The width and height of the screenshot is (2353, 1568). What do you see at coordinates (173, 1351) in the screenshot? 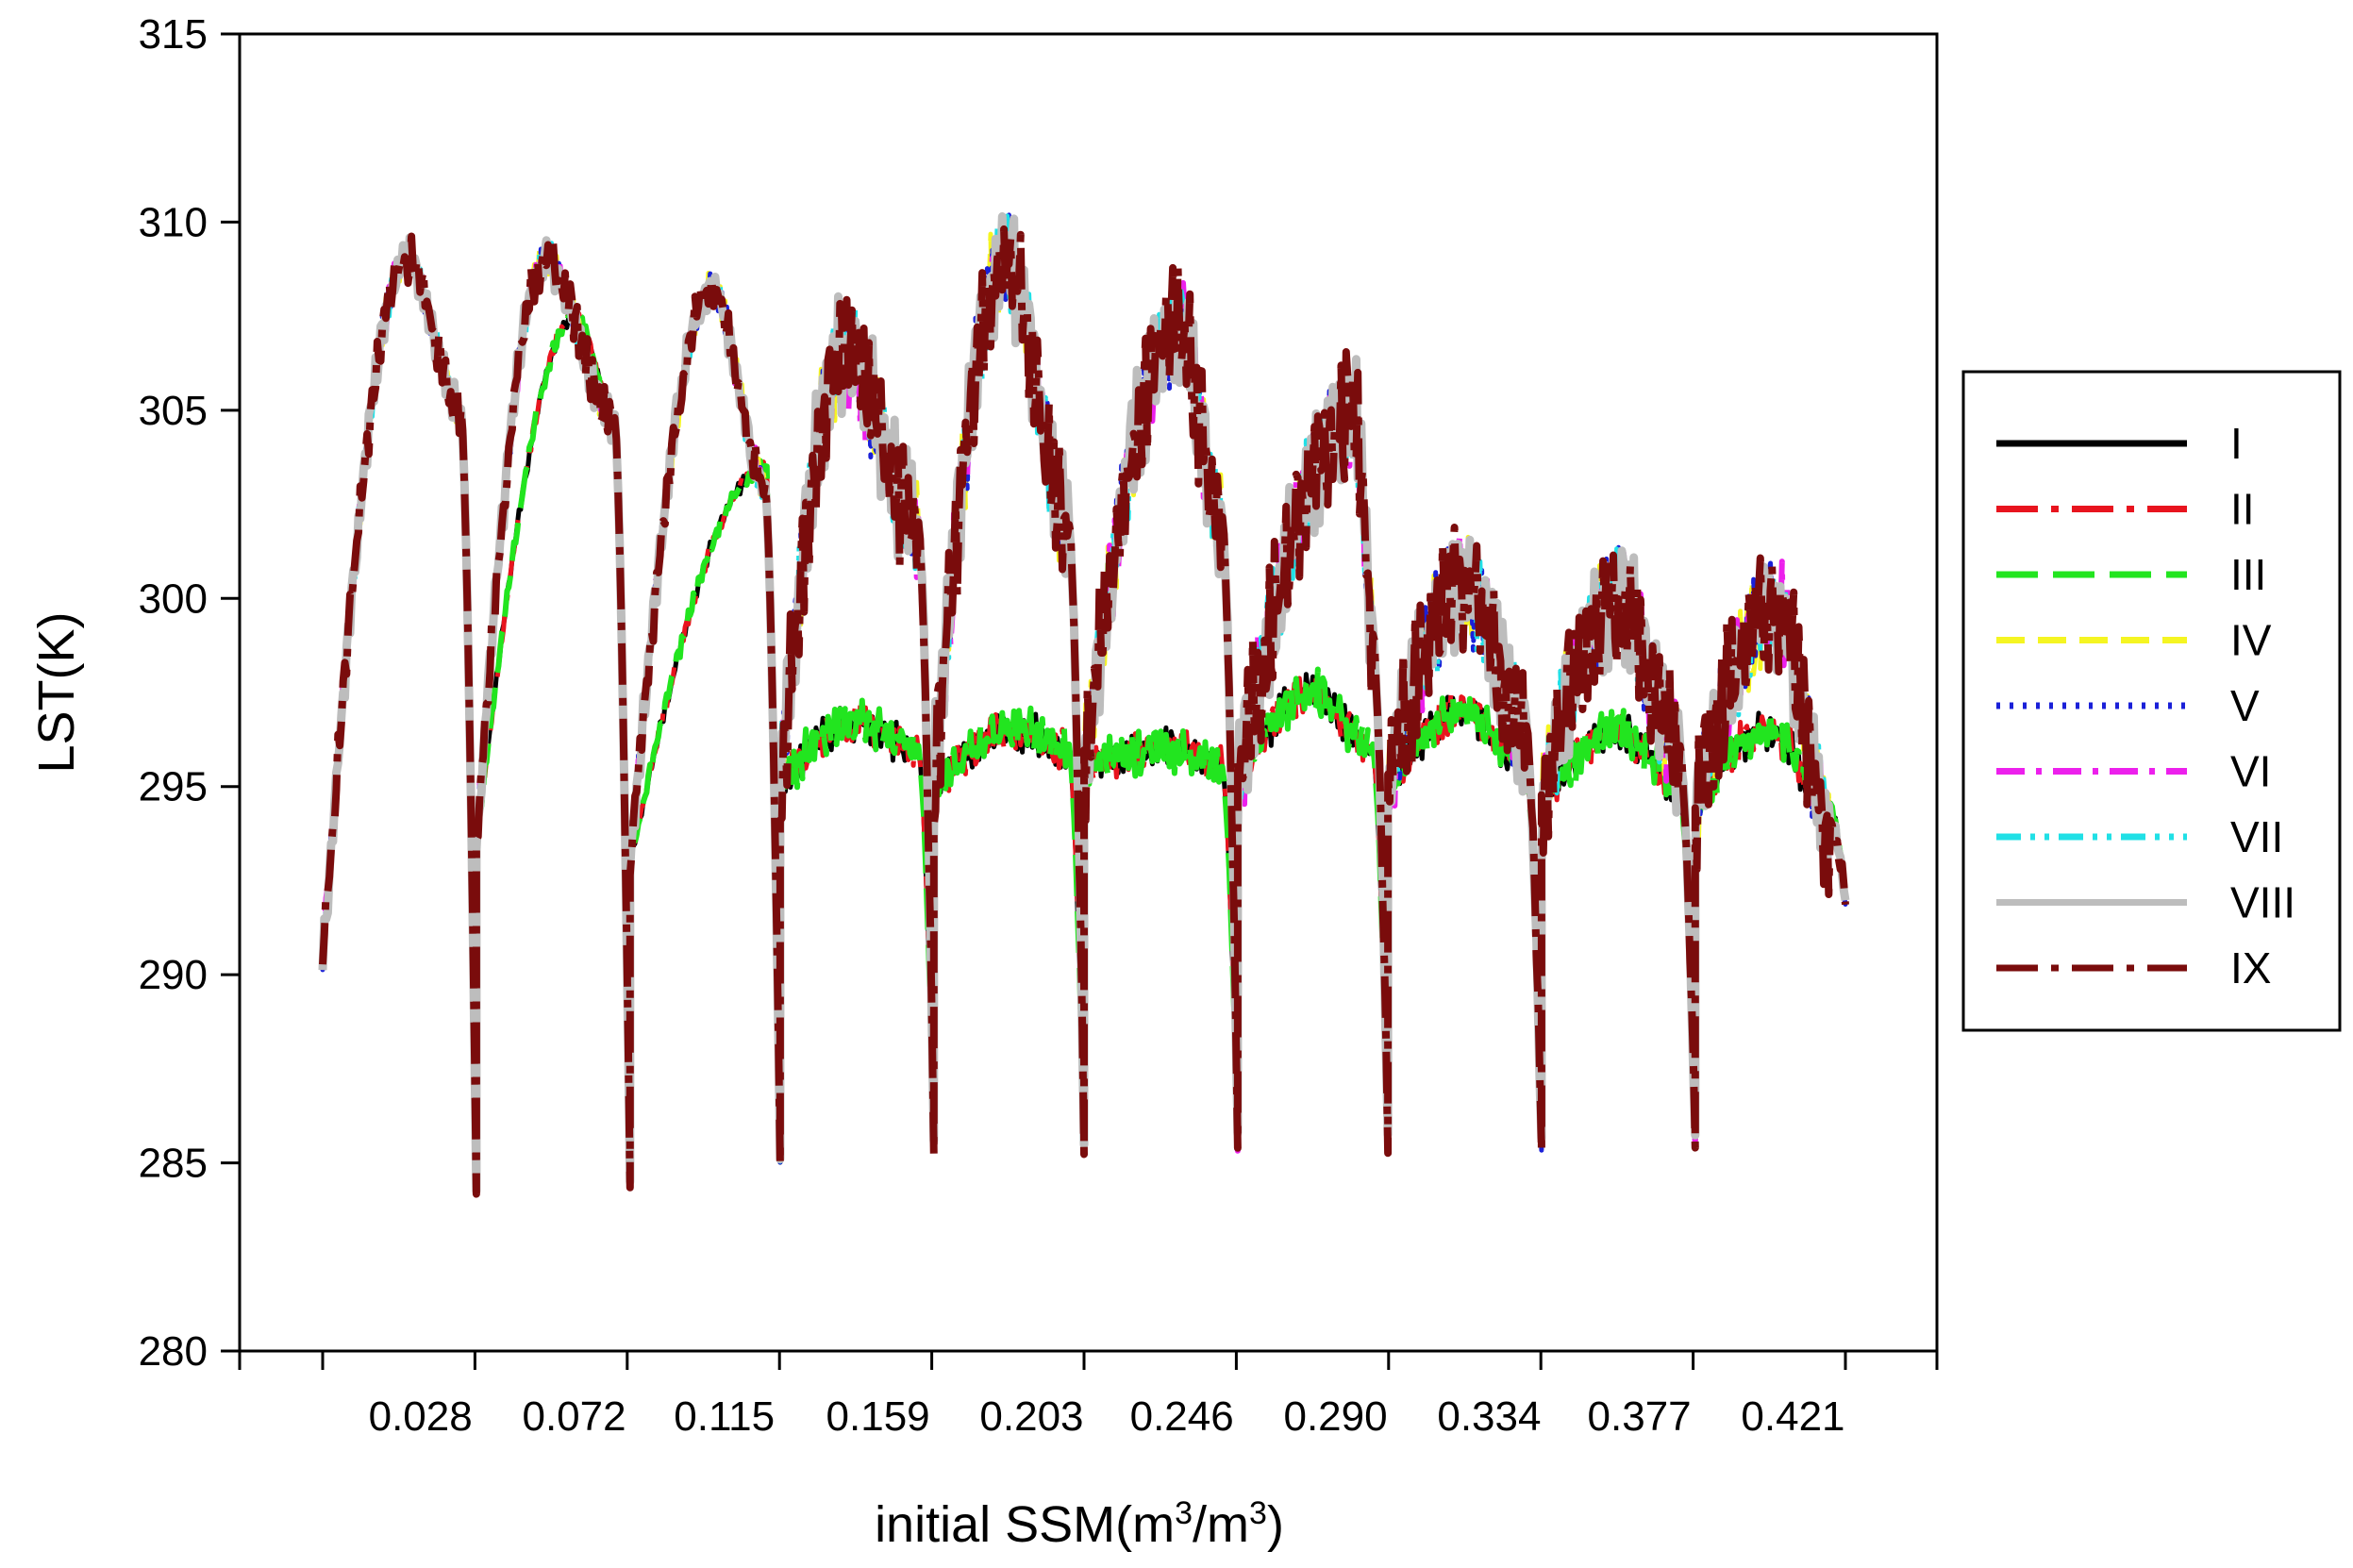
I see `y-tick-label: 280` at bounding box center [173, 1351].